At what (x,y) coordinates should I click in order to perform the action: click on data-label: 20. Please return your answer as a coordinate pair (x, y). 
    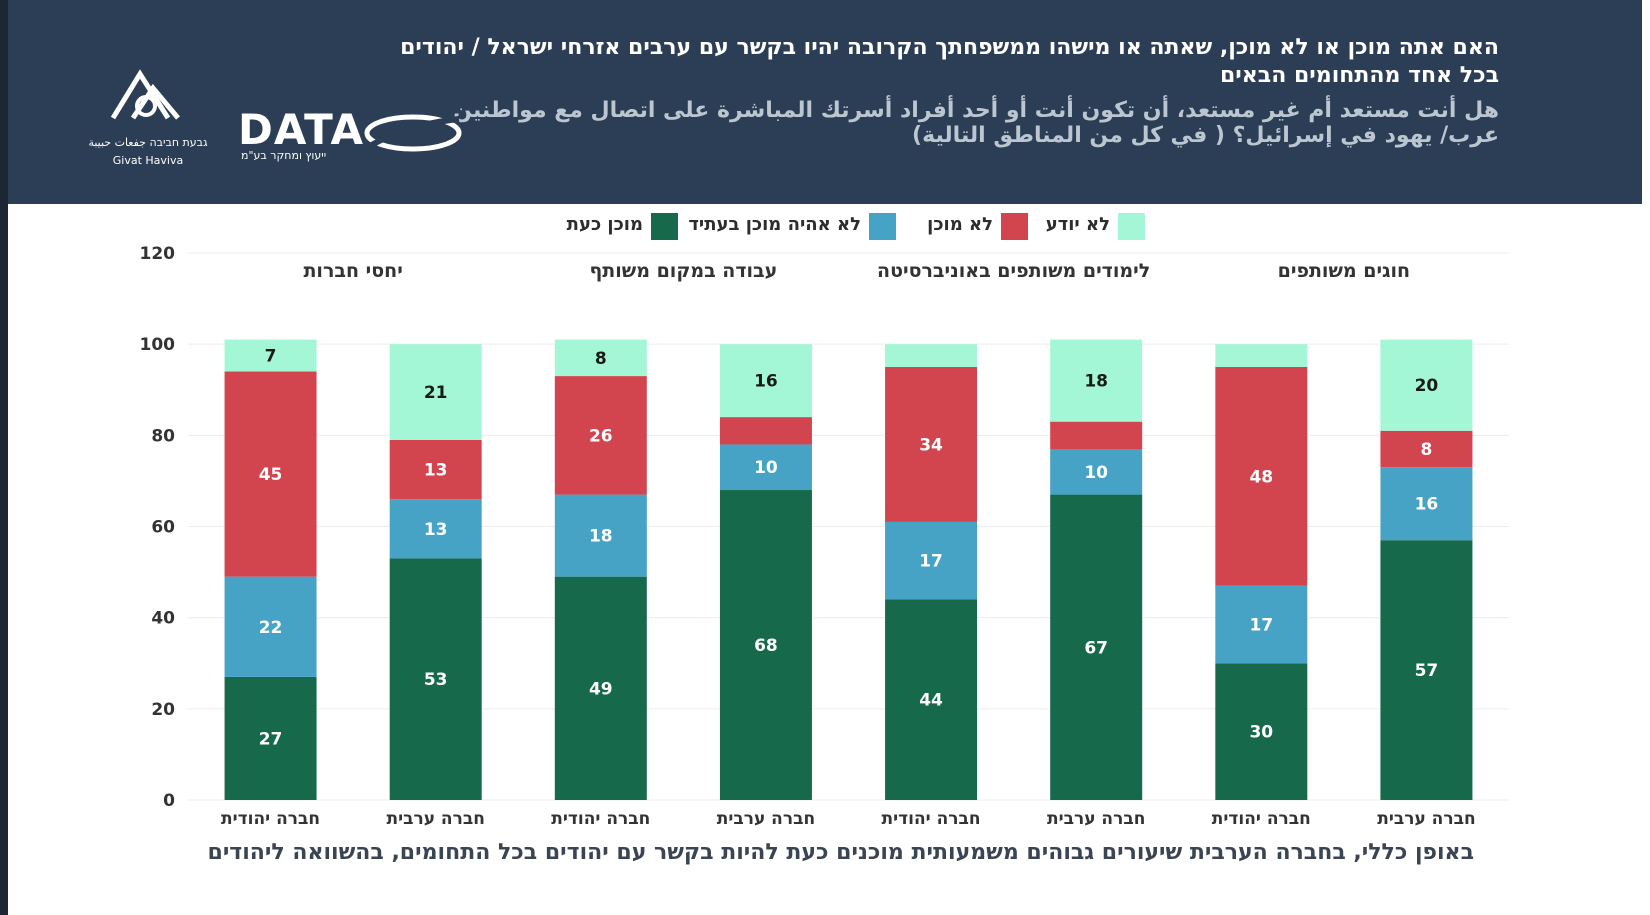
    Looking at the image, I should click on (1427, 386).